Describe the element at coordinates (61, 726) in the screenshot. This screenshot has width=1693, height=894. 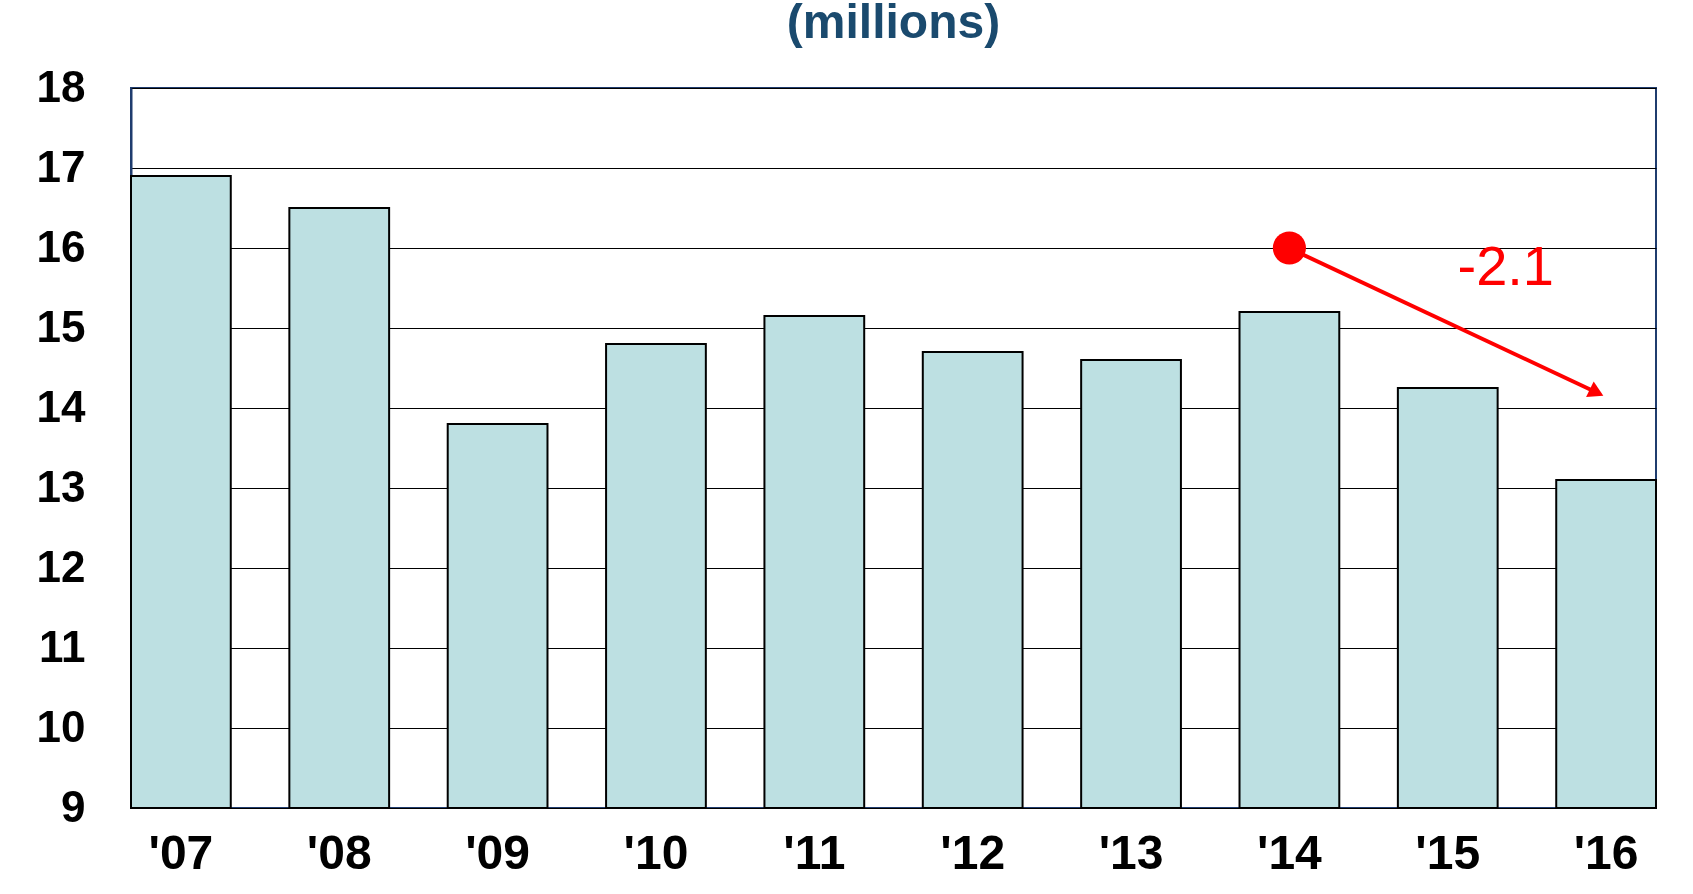
I see `y-tick-label: 10` at that location.